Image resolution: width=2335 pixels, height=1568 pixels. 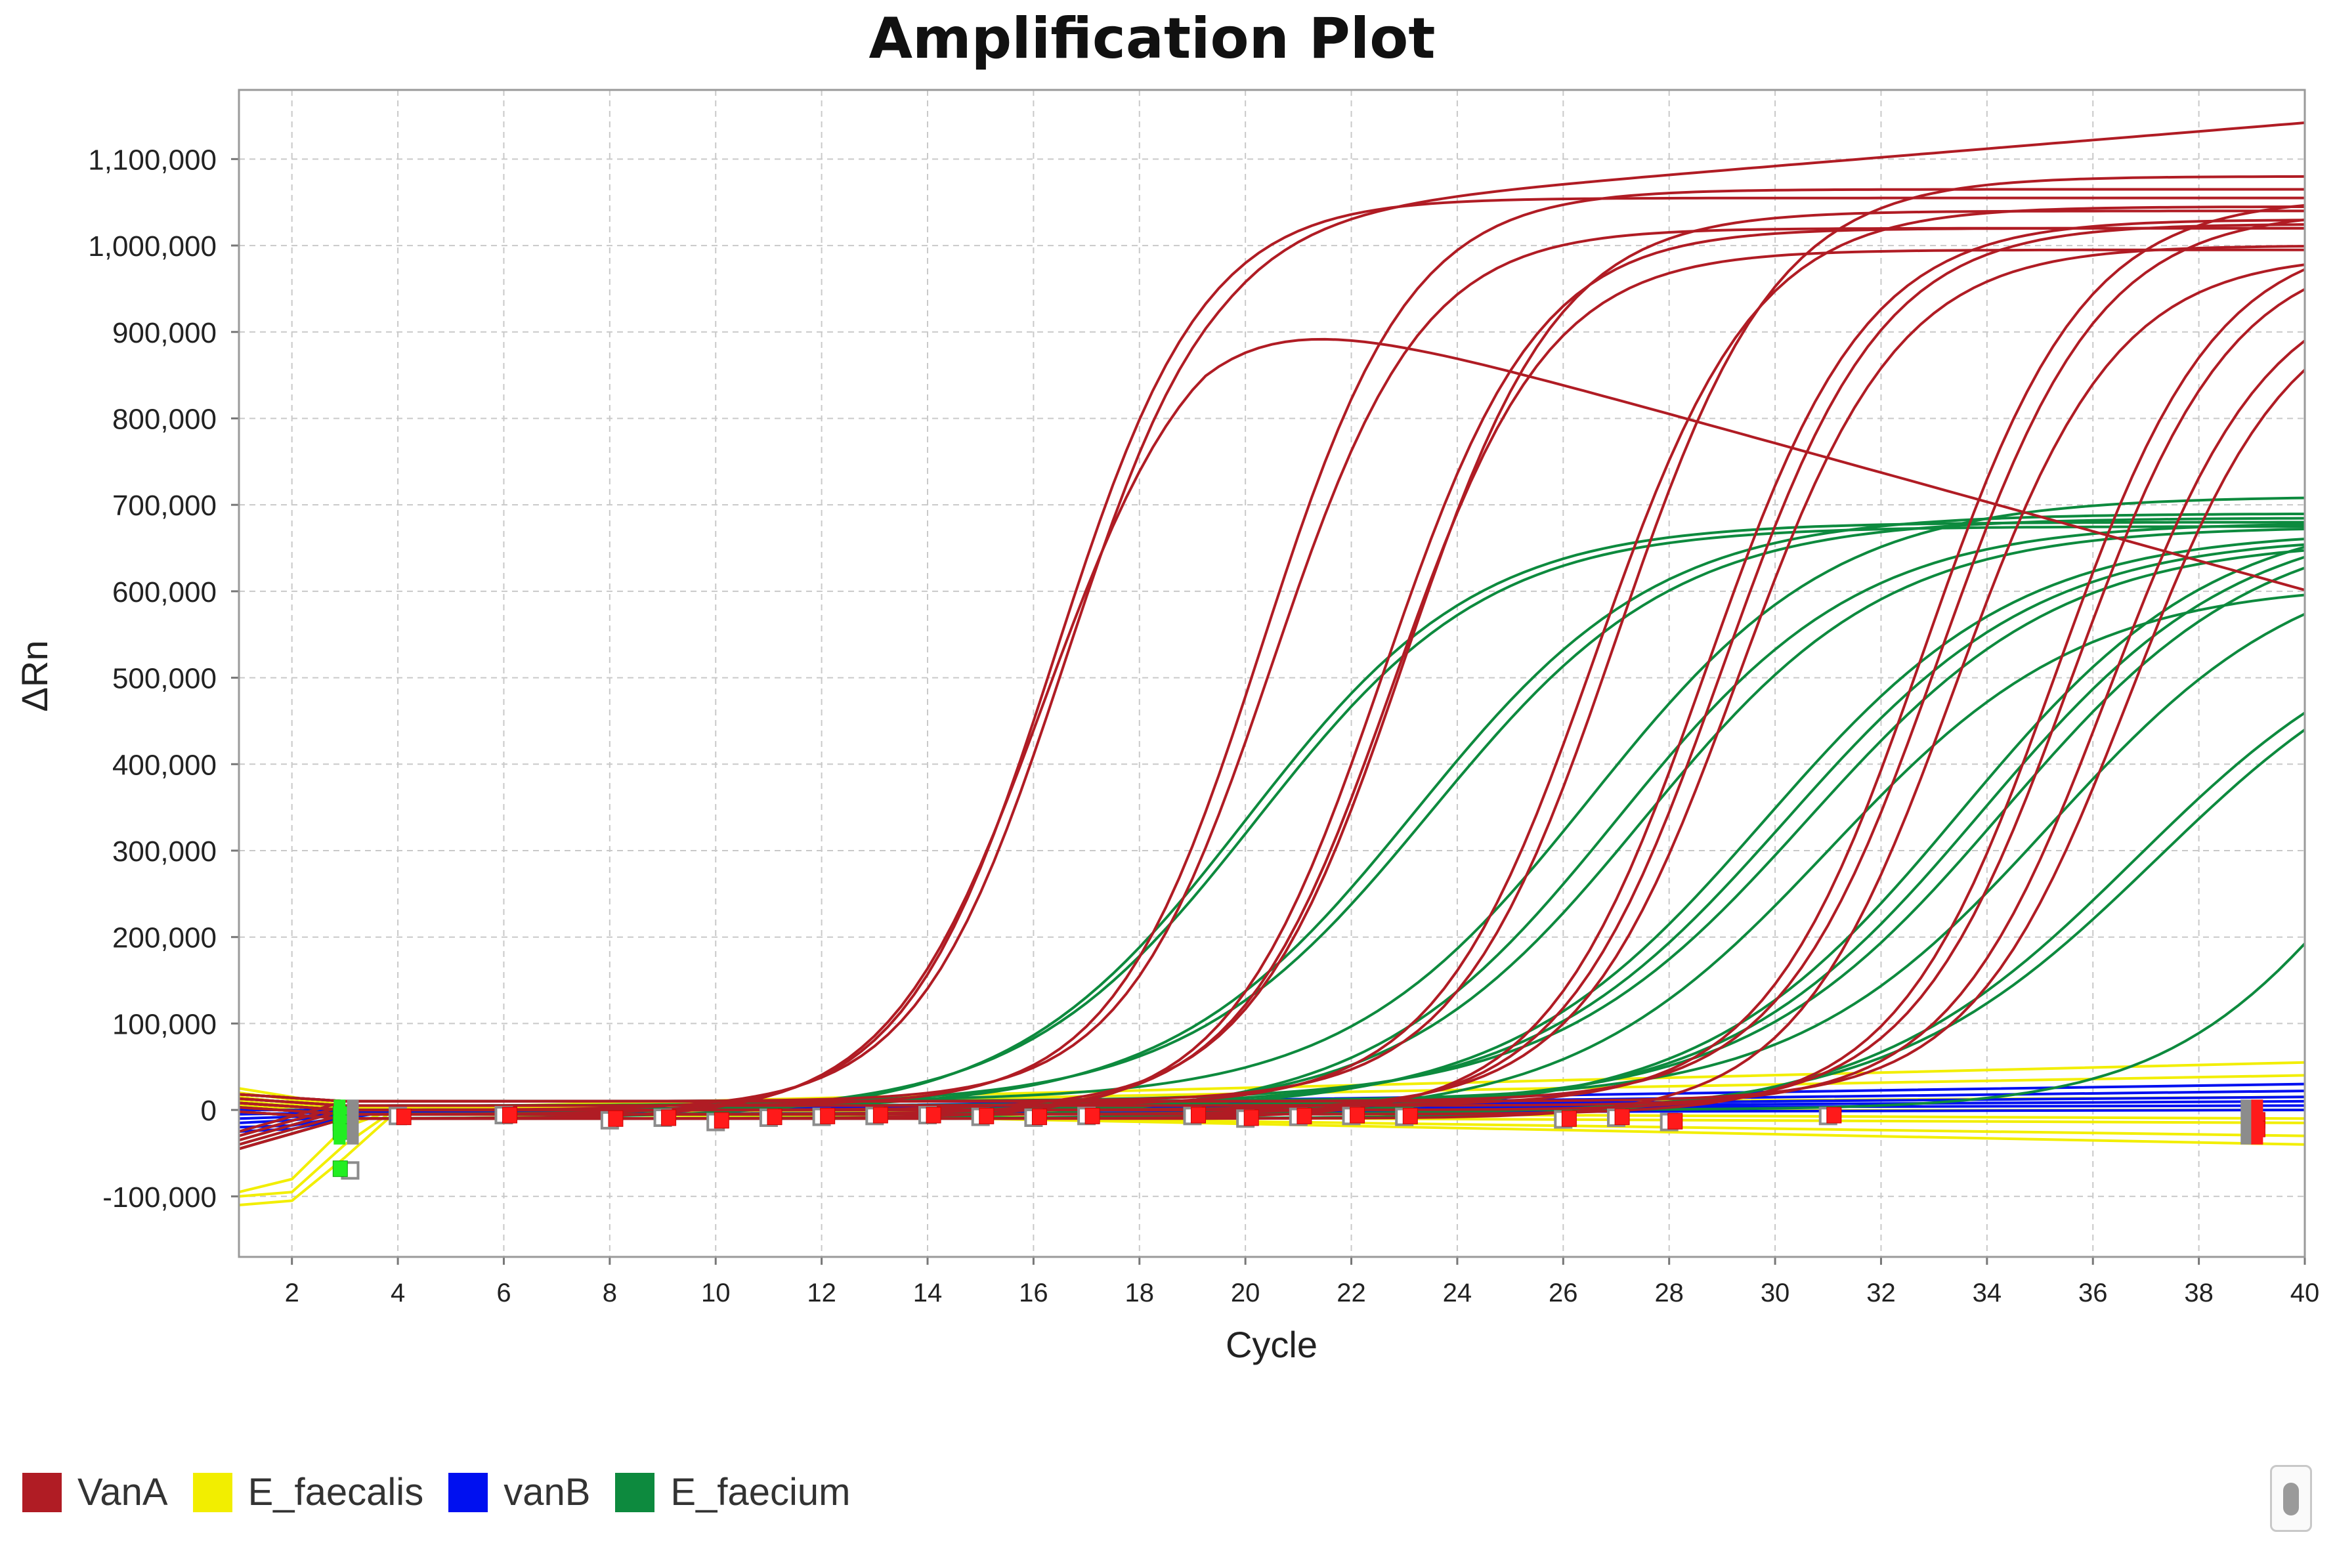 What do you see at coordinates (1987, 1293) in the screenshot?
I see `x-tick-label: 34` at bounding box center [1987, 1293].